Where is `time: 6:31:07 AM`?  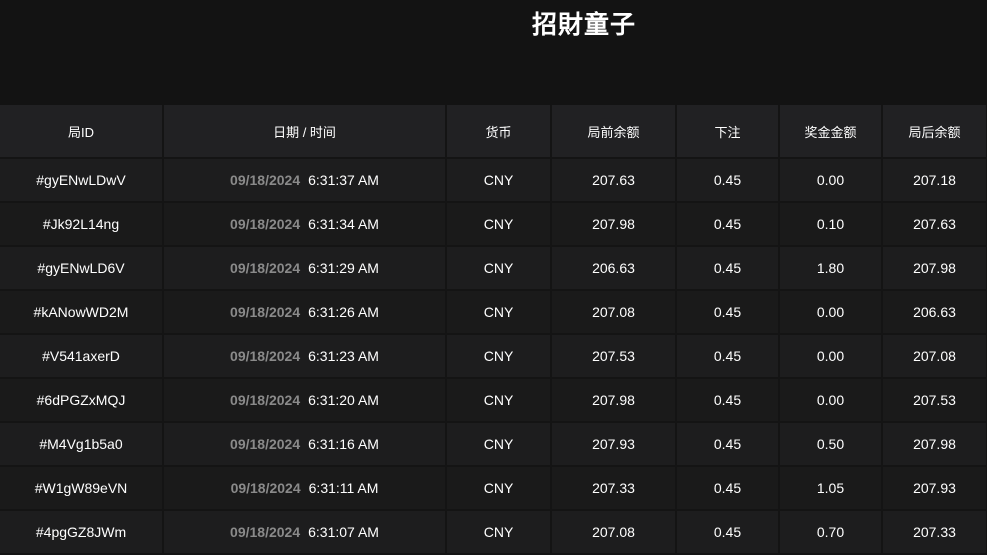 time: 6:31:07 AM is located at coordinates (343, 532).